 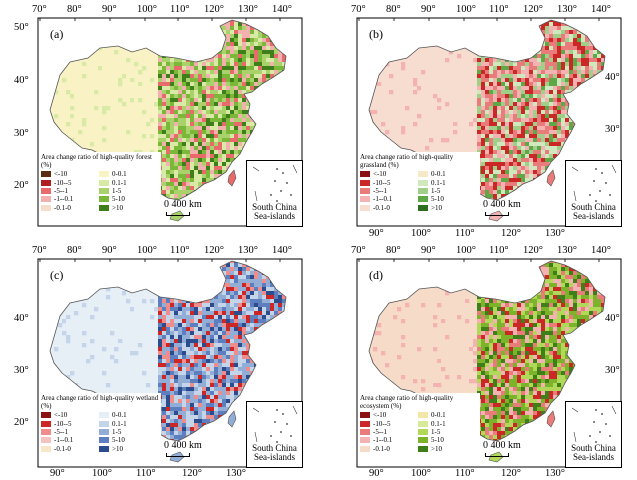 What do you see at coordinates (380, 415) in the screenshot?
I see `legend-item-label: <-10` at bounding box center [380, 415].